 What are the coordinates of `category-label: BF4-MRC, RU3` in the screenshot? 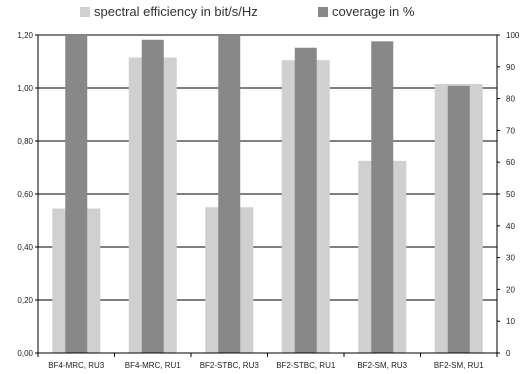 It's located at (76, 365).